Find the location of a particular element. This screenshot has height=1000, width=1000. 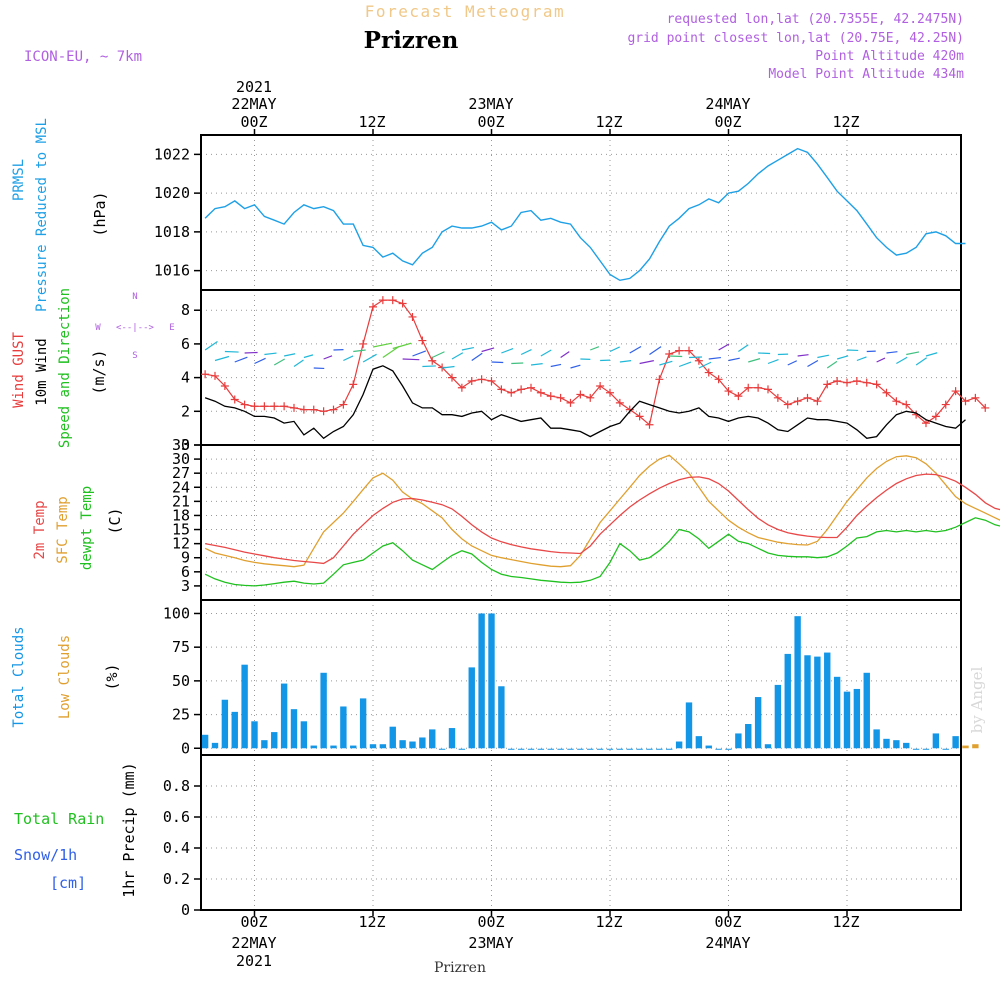

top-tick-4: 12Z is located at coordinates (608, 122).